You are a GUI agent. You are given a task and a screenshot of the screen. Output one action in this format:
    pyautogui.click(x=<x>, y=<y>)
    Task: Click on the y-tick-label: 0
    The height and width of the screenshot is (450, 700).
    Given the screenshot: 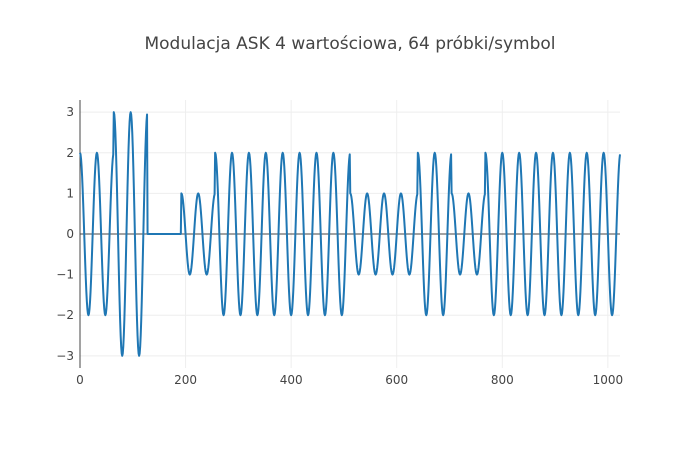 What is the action you would take?
    pyautogui.click(x=70, y=234)
    